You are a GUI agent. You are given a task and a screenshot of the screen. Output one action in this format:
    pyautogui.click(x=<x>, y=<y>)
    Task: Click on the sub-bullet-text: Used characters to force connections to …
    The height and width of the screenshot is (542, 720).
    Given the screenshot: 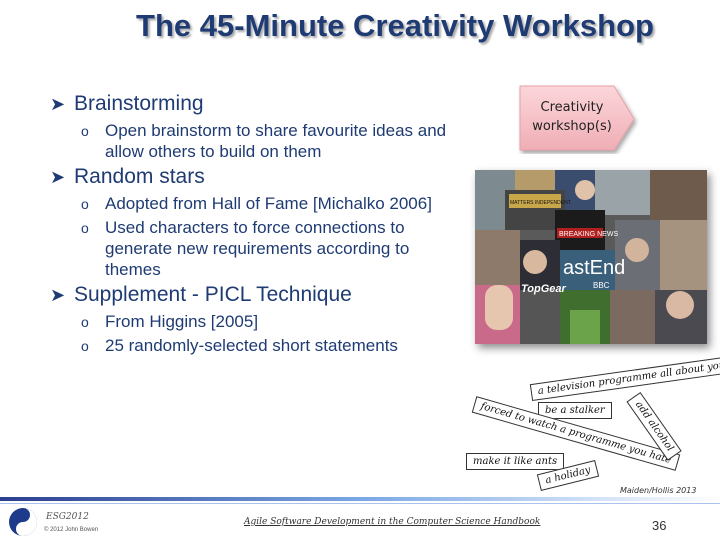 What is the action you would take?
    pyautogui.click(x=257, y=248)
    